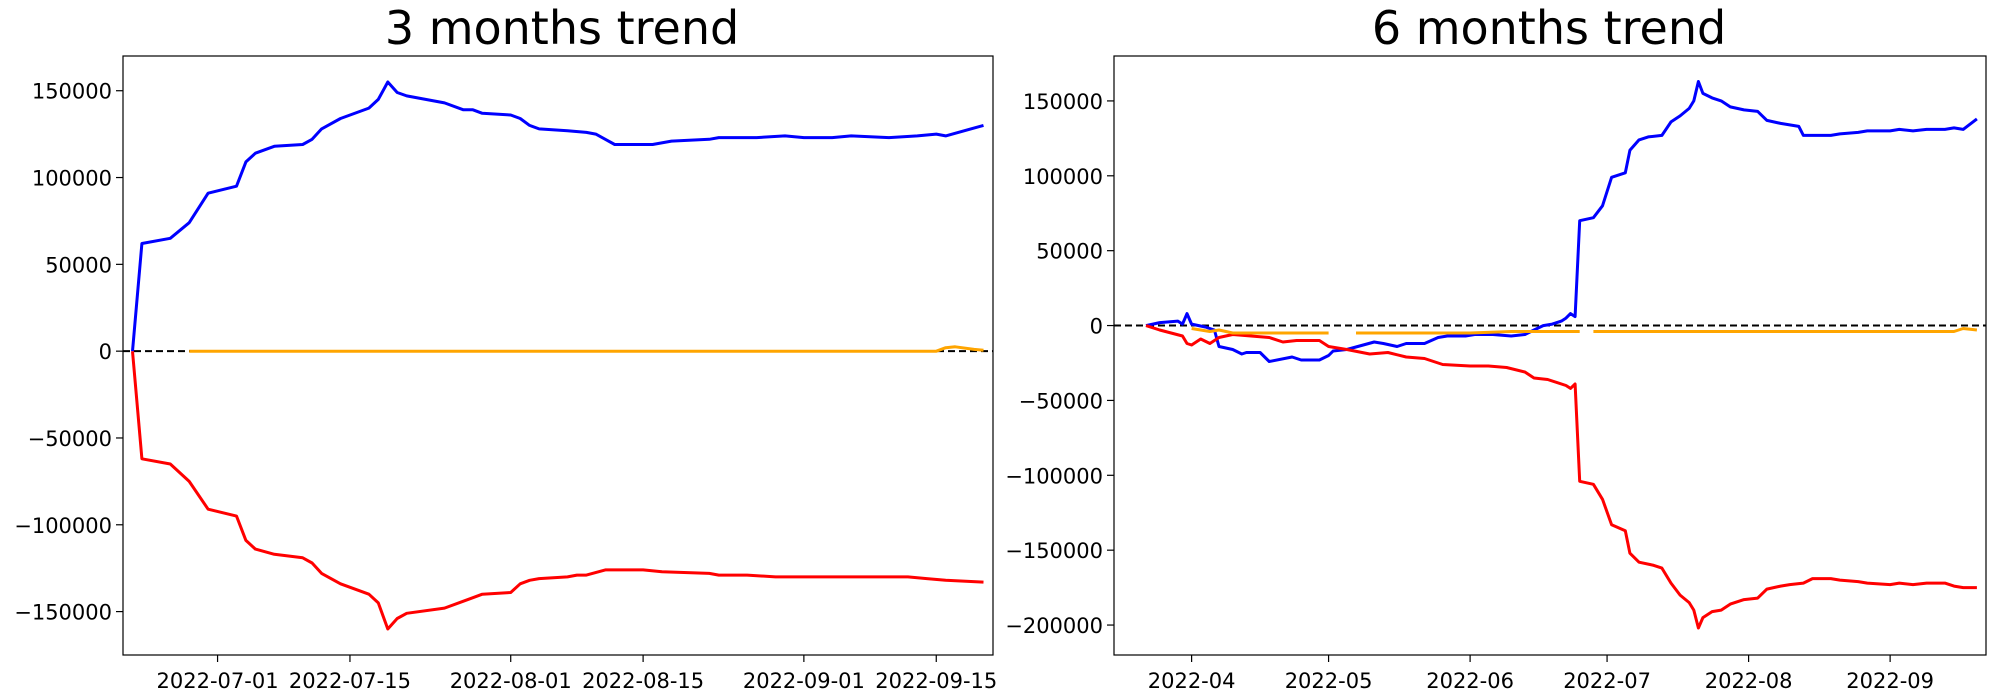  I want to click on x-tick-label: 2022-07-15, so click(350, 681).